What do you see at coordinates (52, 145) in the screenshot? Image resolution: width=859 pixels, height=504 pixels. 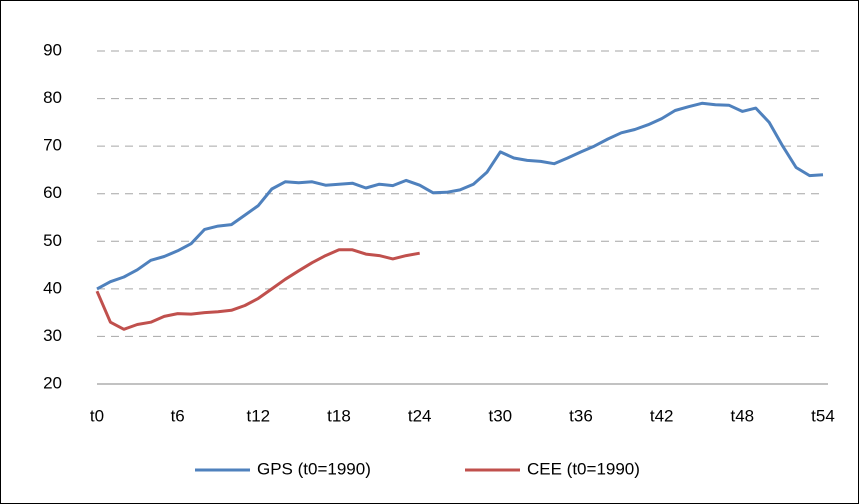 I see `y-tick-label: 70` at bounding box center [52, 145].